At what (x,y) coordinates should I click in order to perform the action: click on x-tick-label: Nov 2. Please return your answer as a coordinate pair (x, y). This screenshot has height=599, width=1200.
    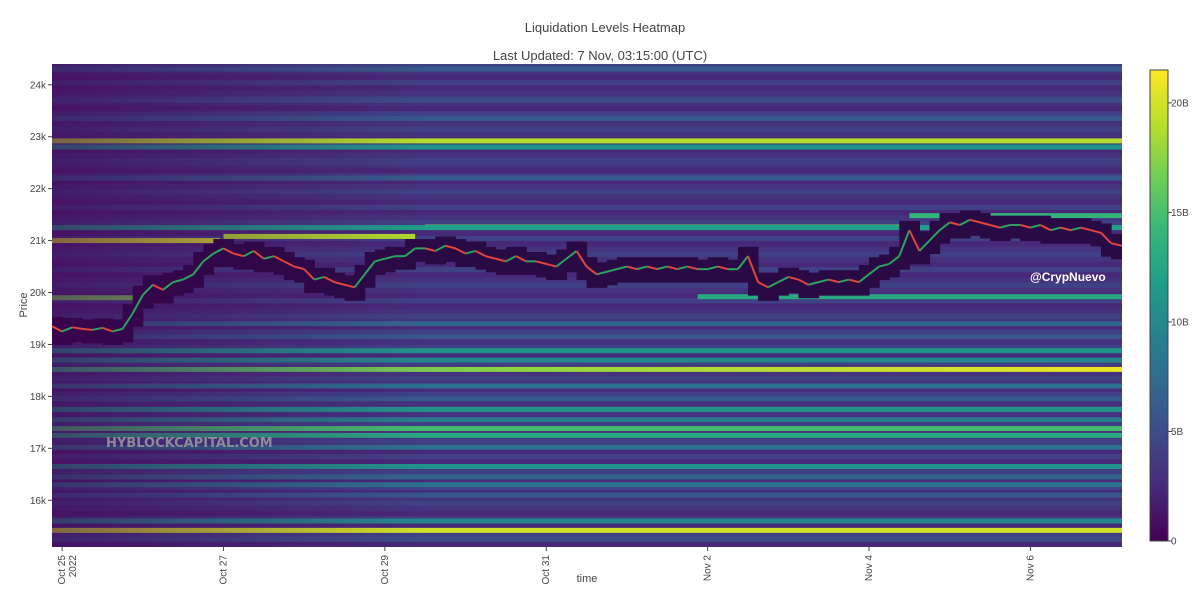
    Looking at the image, I should click on (708, 568).